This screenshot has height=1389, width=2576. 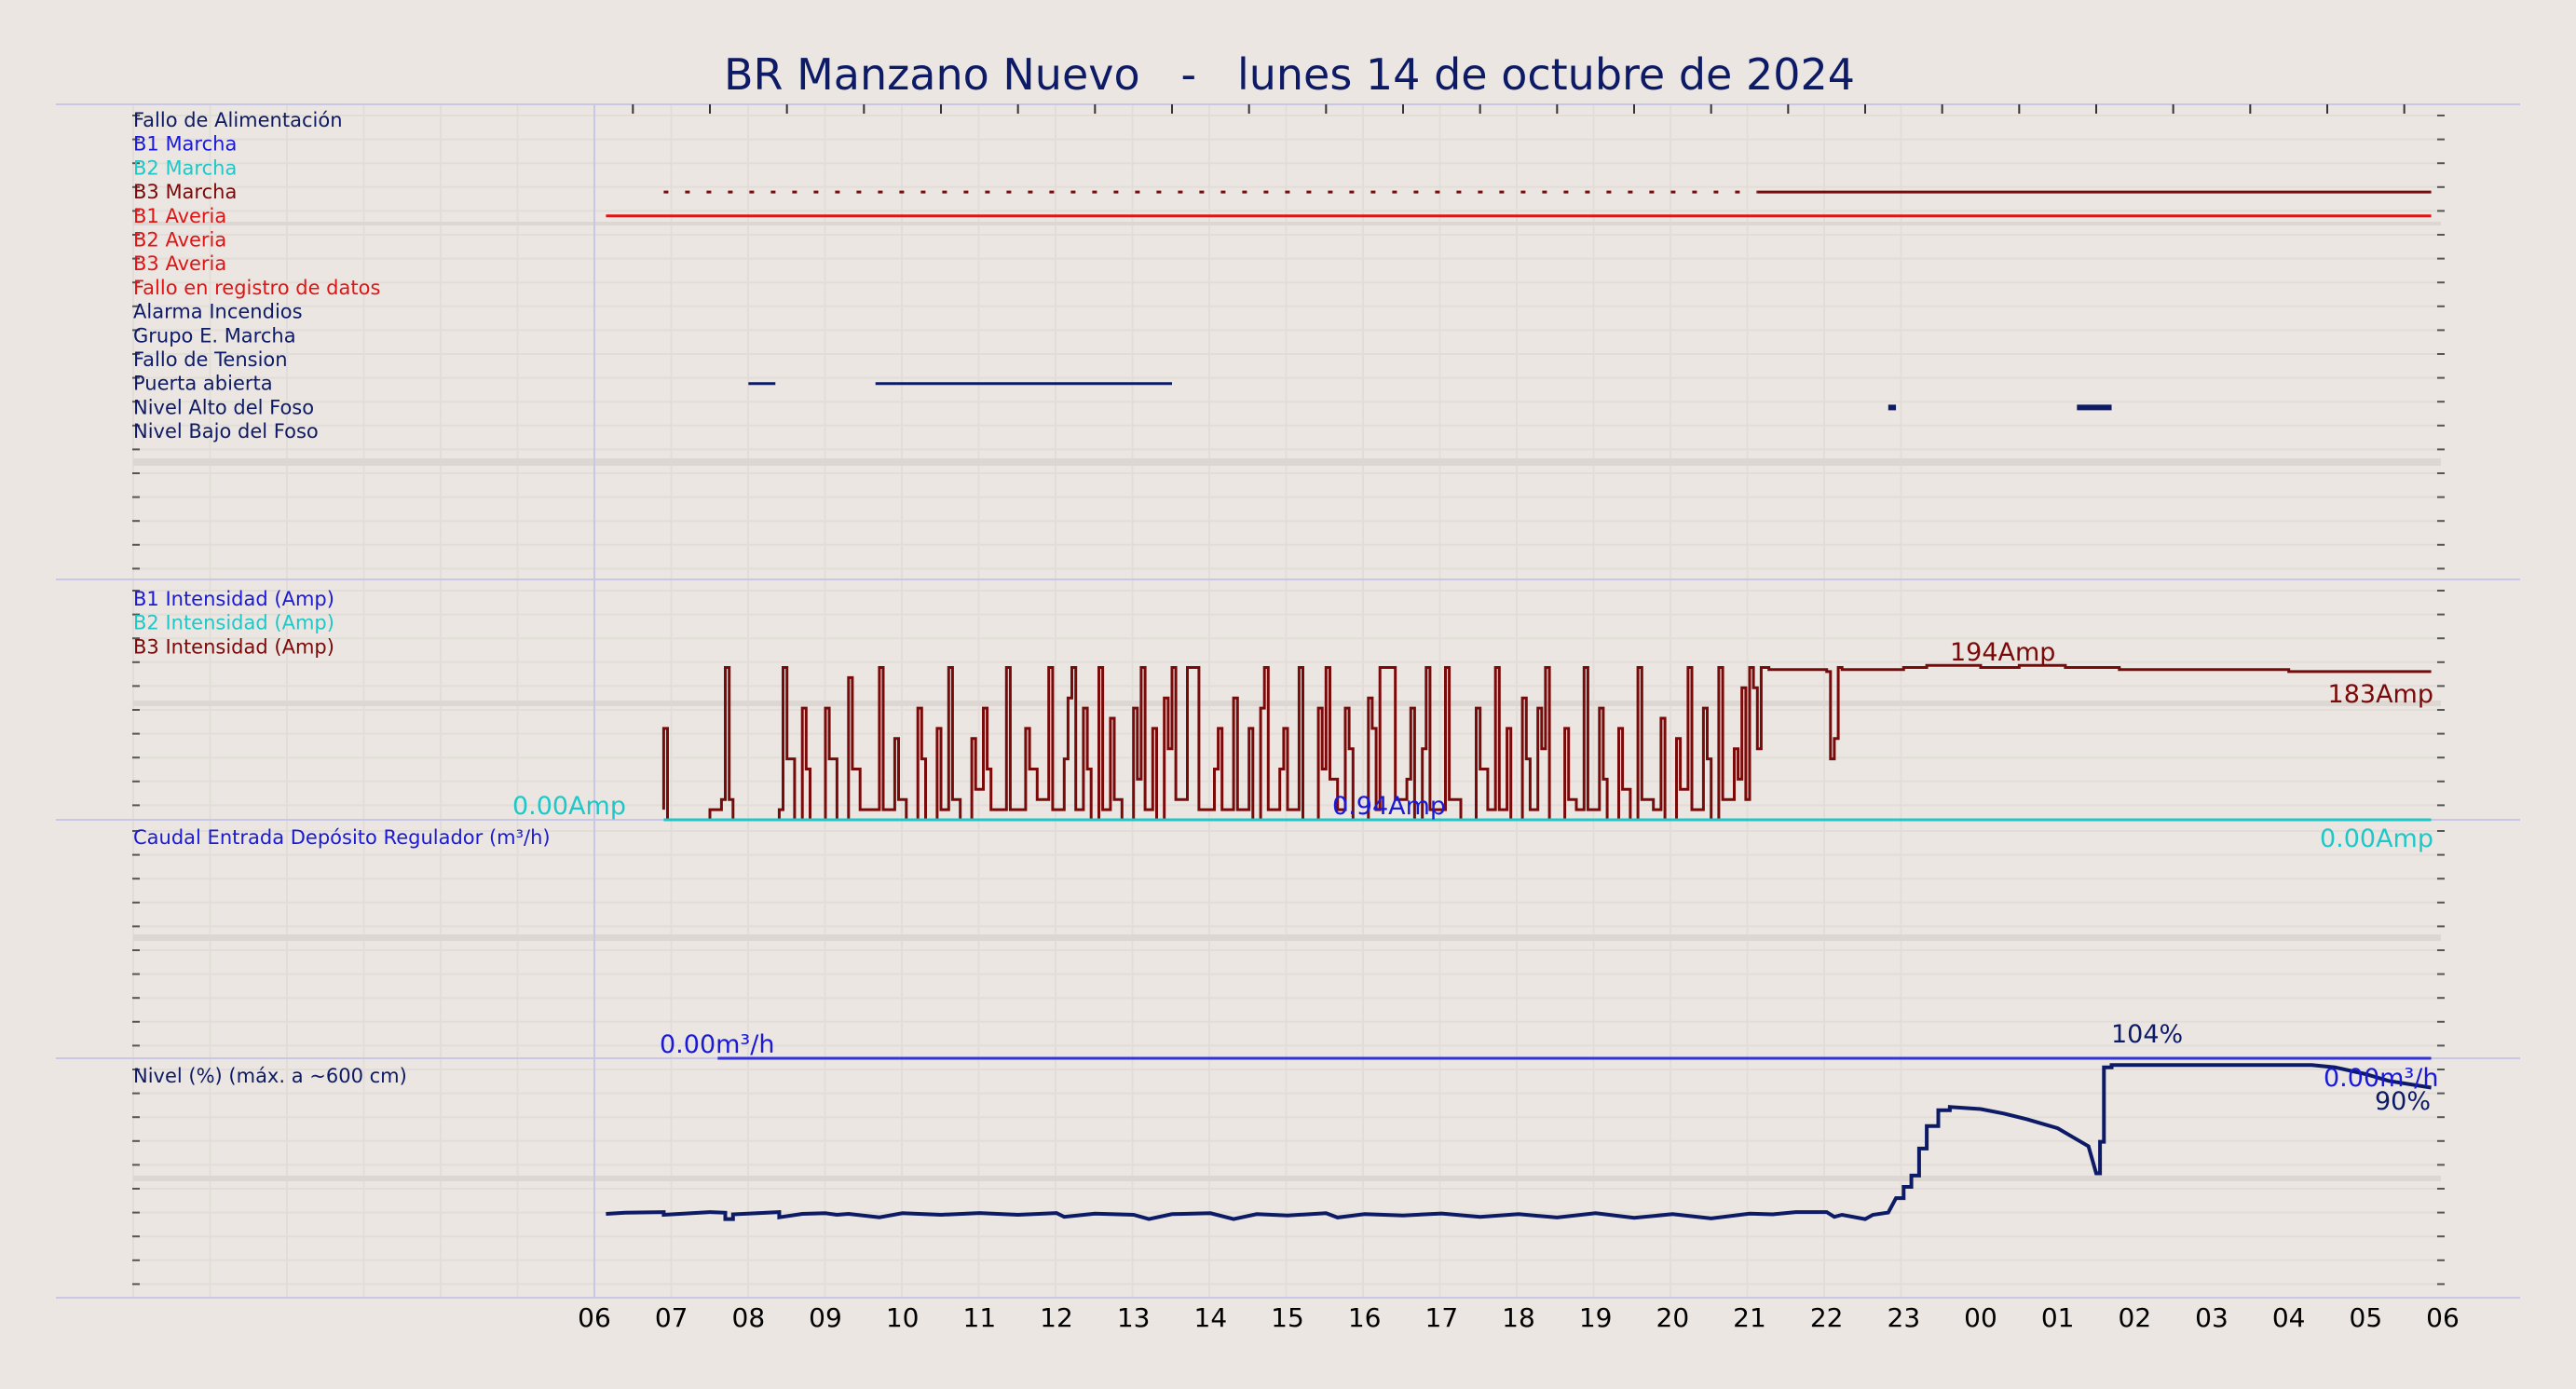 I want to click on x-tick-label: 19, so click(x=1596, y=1317).